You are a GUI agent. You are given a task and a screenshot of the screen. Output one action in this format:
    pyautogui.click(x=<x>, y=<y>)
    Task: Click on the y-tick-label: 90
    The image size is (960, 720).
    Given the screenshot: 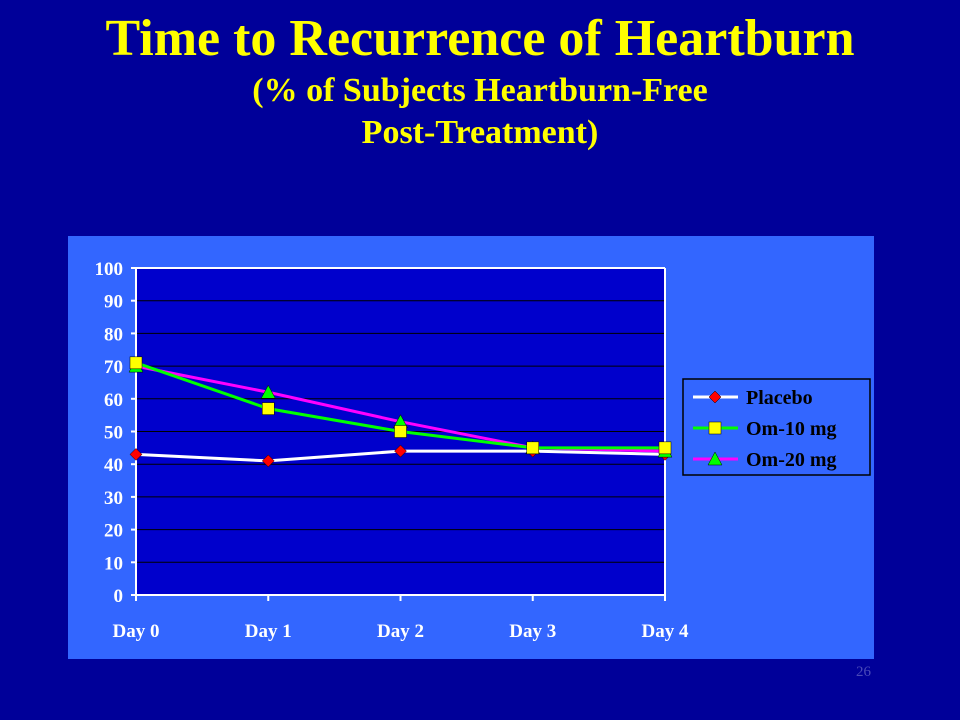 What is the action you would take?
    pyautogui.click(x=113, y=302)
    